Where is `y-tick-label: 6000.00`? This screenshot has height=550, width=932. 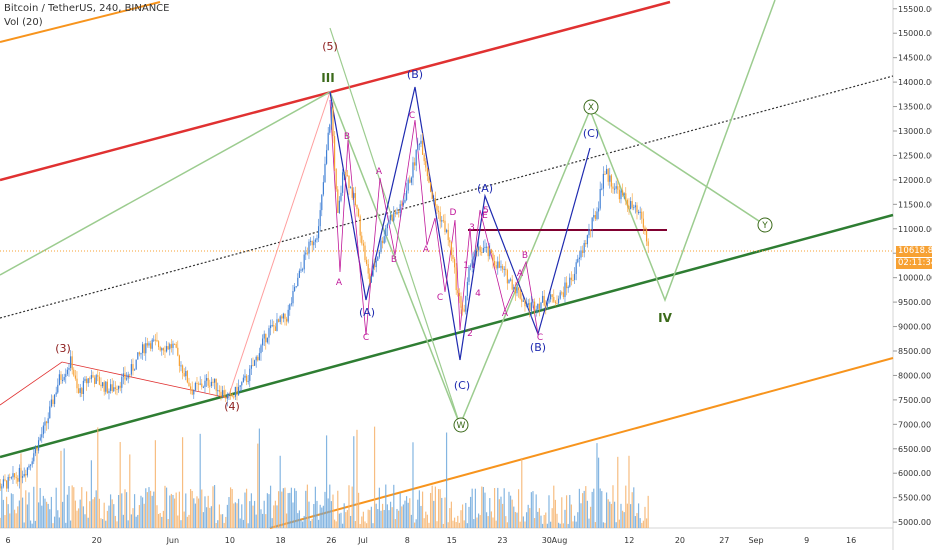
y-tick-label: 6000.00 is located at coordinates (914, 473).